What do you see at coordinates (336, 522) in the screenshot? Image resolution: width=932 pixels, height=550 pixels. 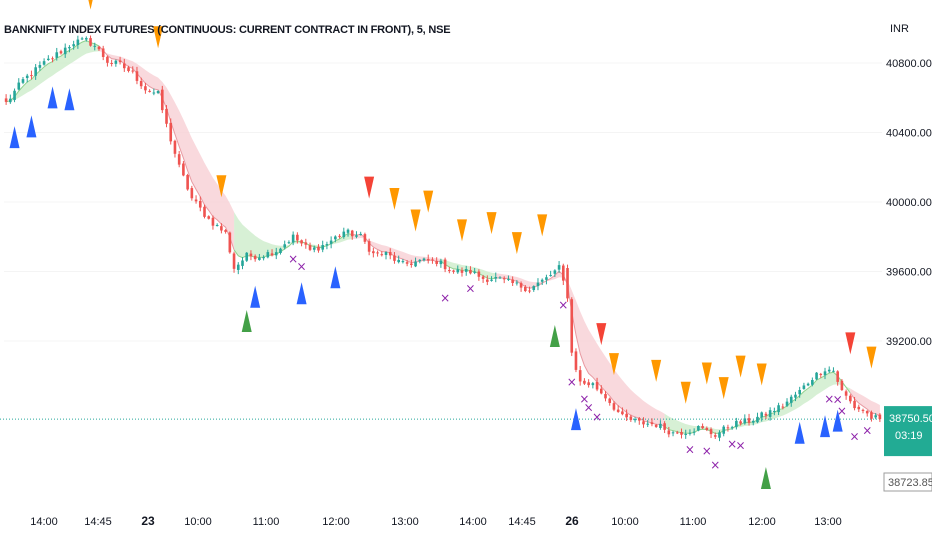 I see `time-tick-label: 12:00` at bounding box center [336, 522].